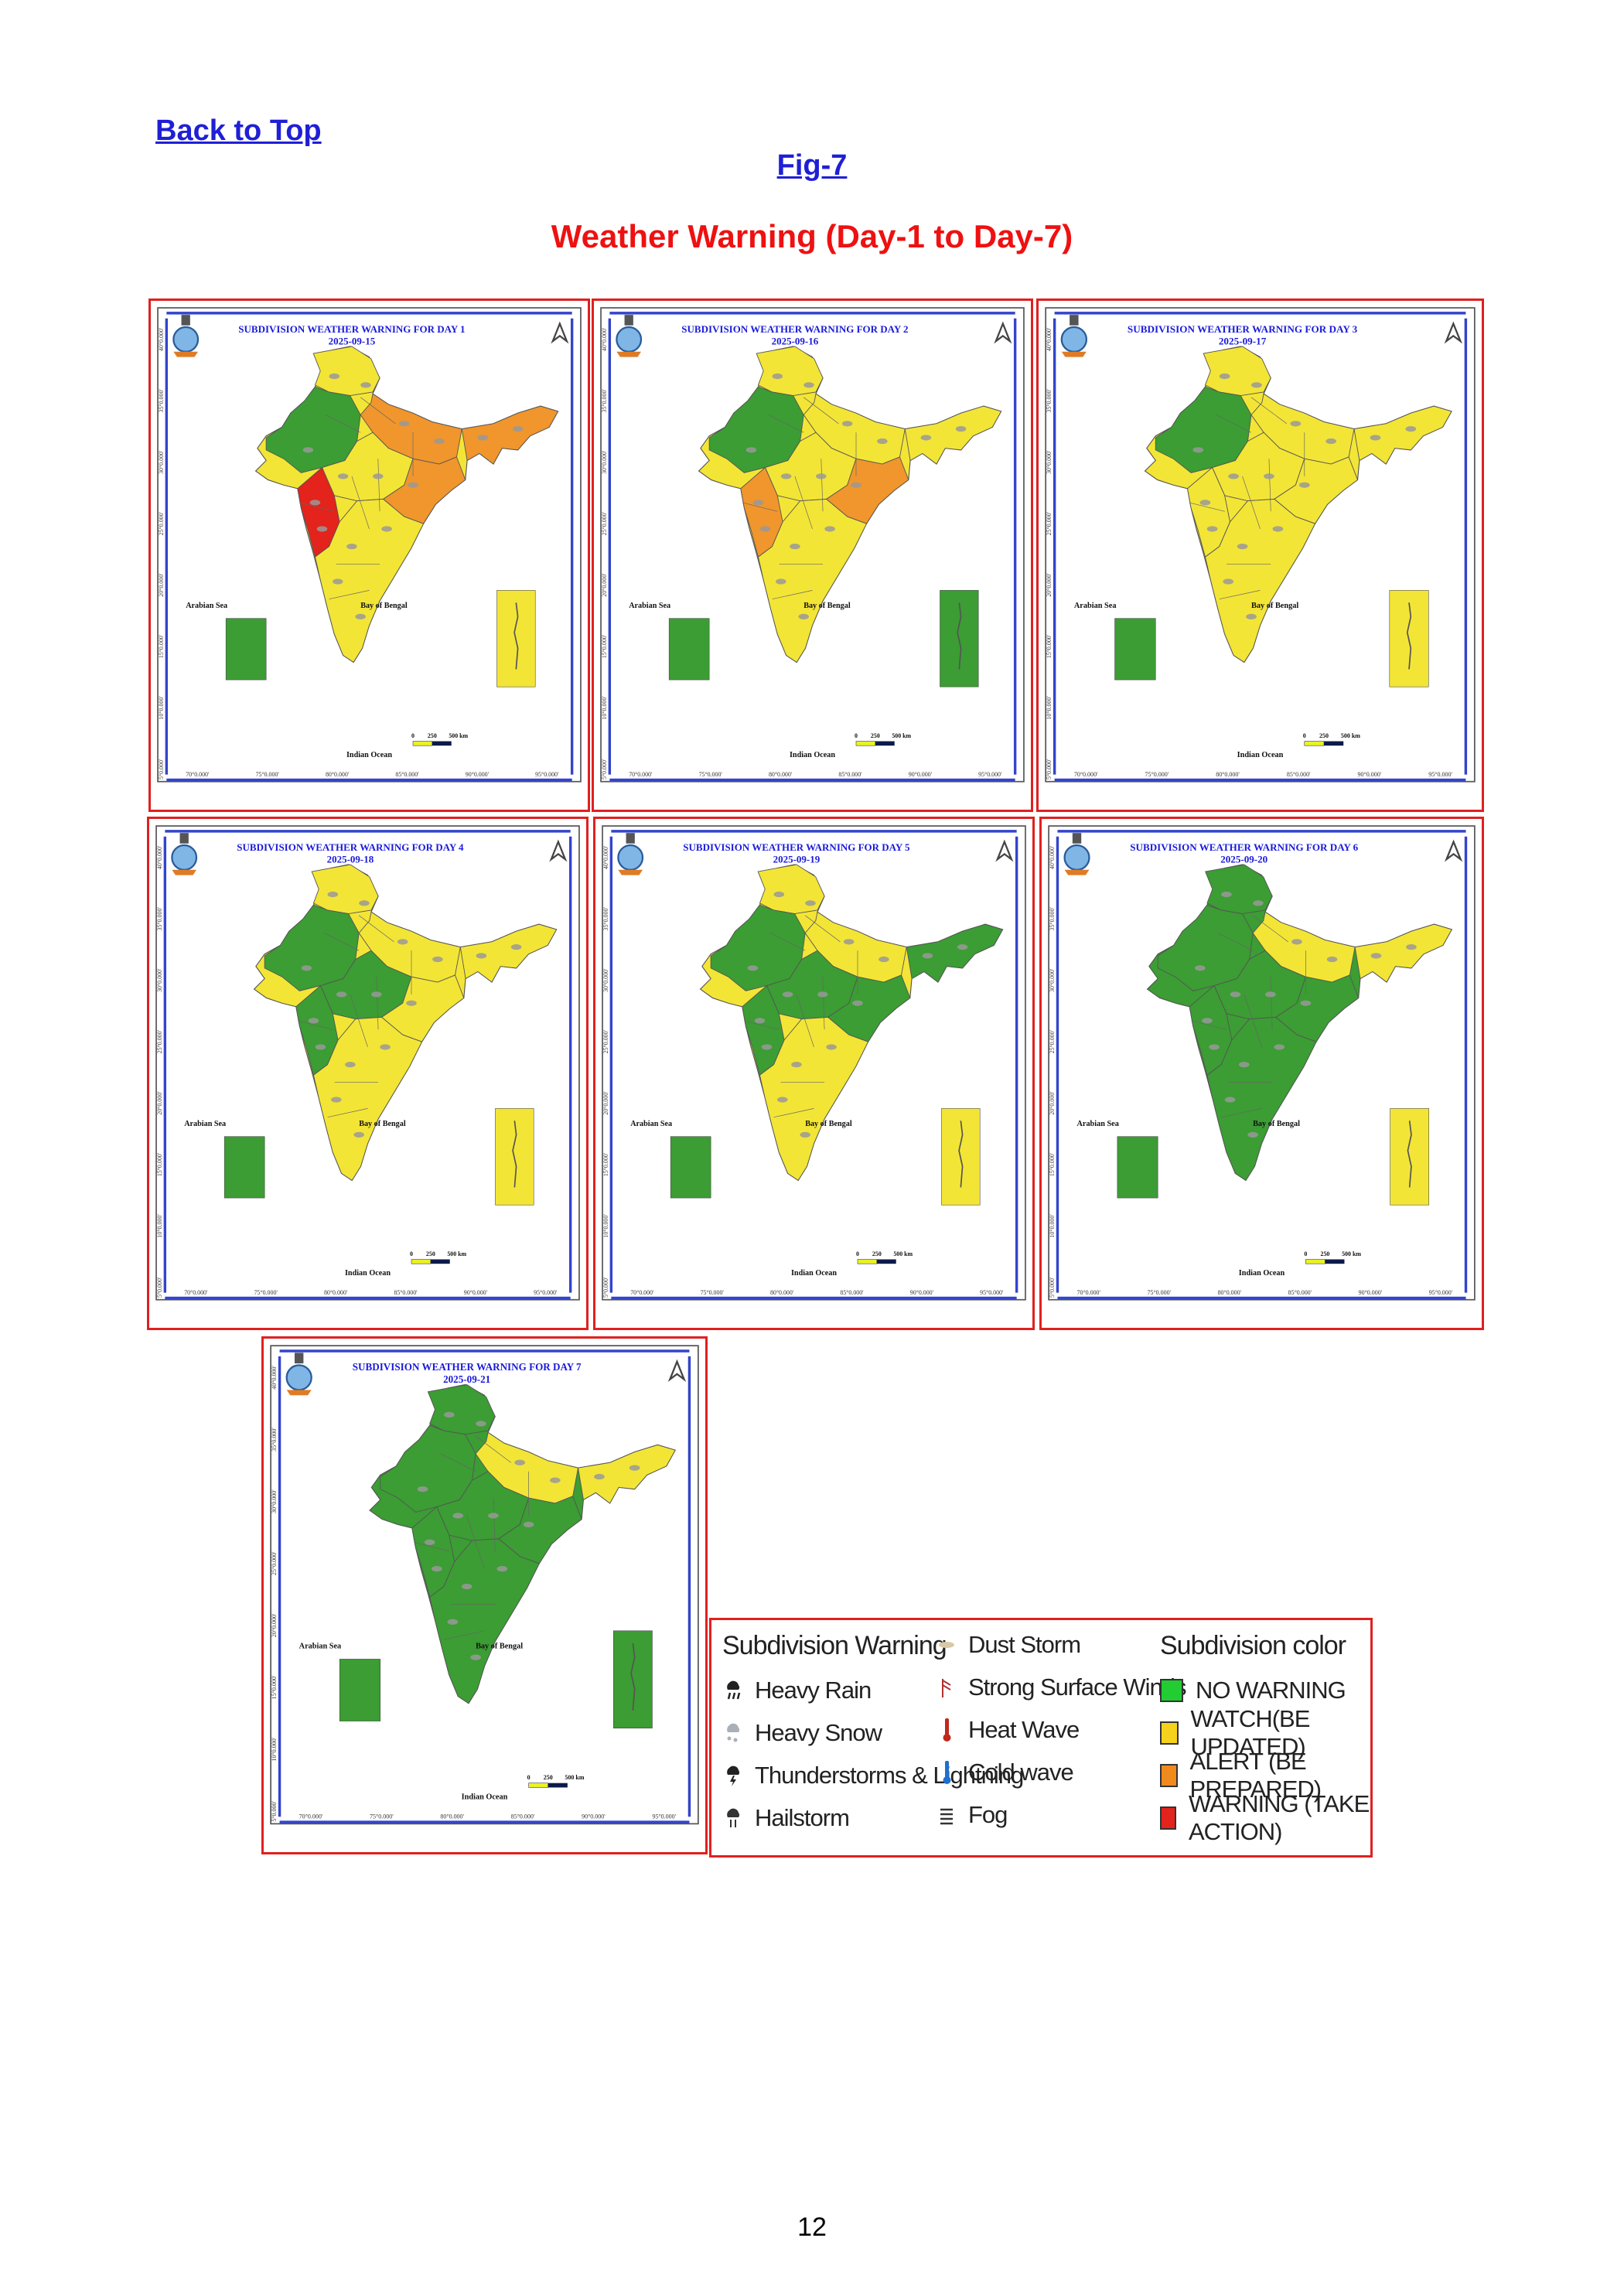 Image resolution: width=1624 pixels, height=2296 pixels. I want to click on map-date: 2025-09-19, so click(797, 859).